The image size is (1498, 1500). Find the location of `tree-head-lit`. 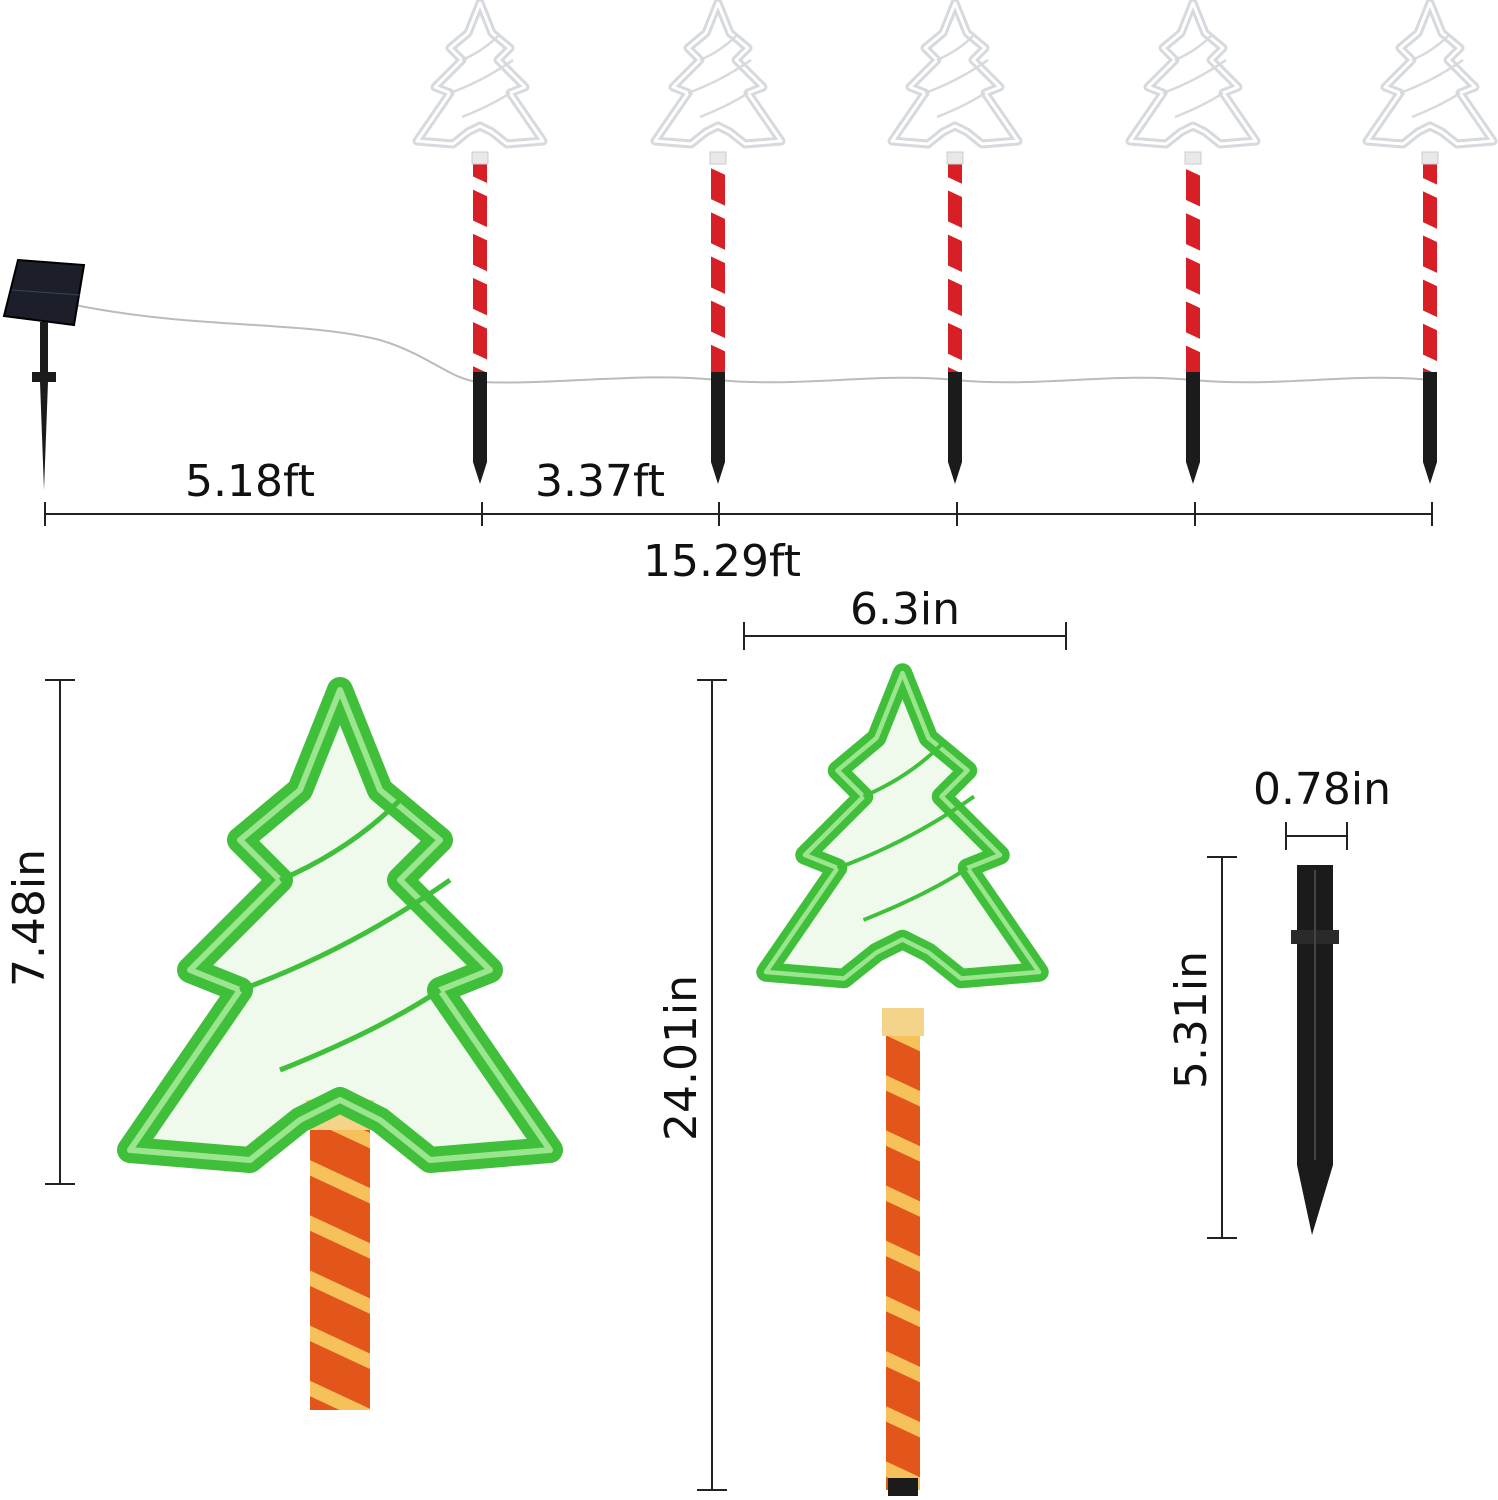

tree-head-lit is located at coordinates (340, 1050).